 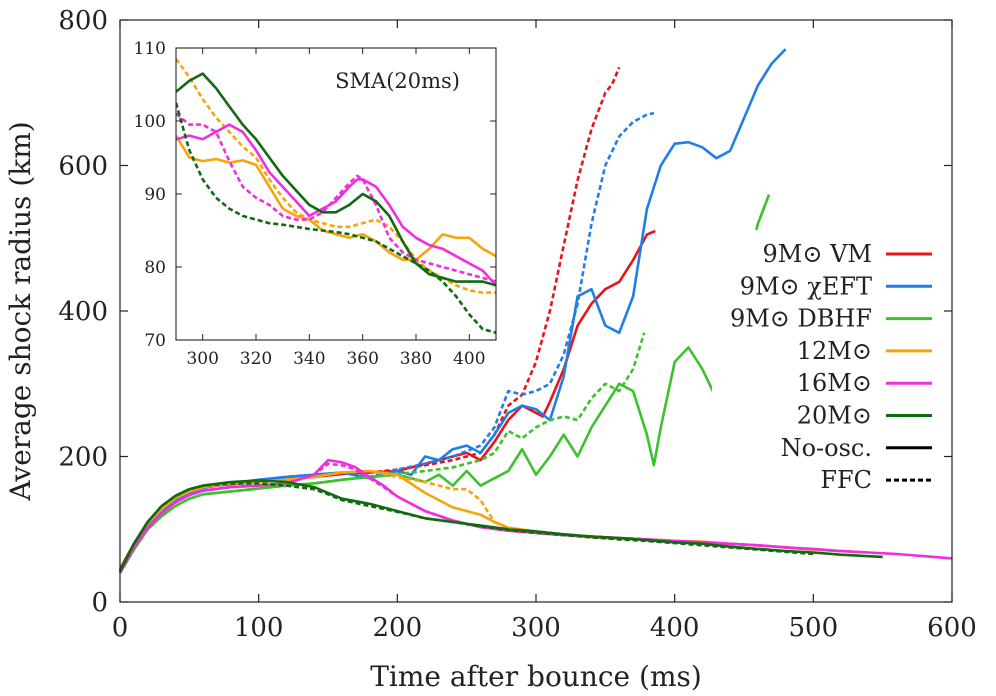 What do you see at coordinates (398, 628) in the screenshot?
I see `x-tick-label: 200` at bounding box center [398, 628].